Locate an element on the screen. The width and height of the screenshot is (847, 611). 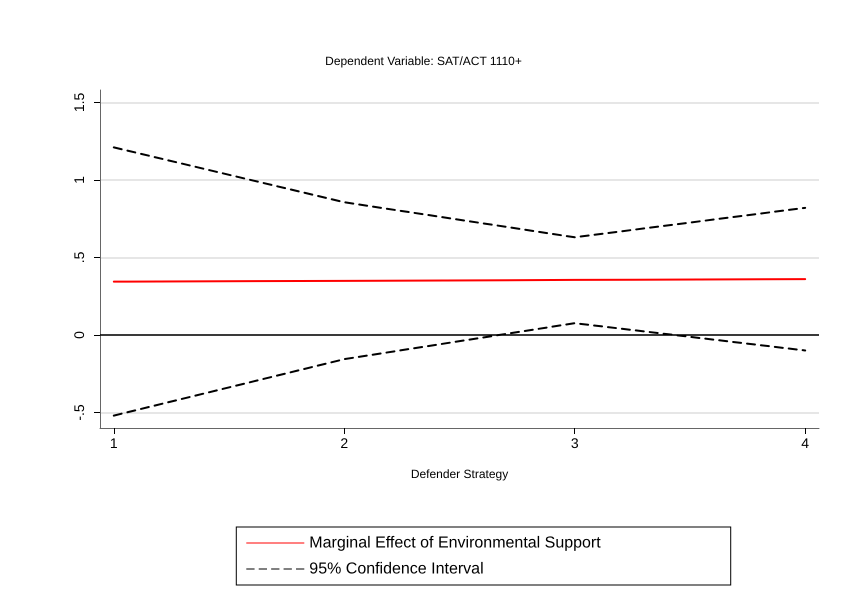
x-tick-label: 2 is located at coordinates (344, 443).